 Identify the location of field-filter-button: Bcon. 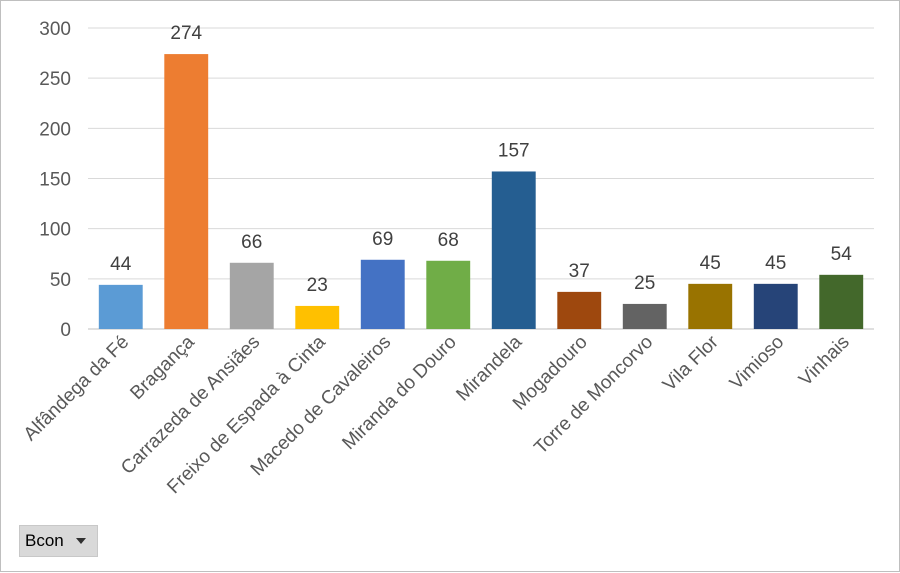
(58, 541).